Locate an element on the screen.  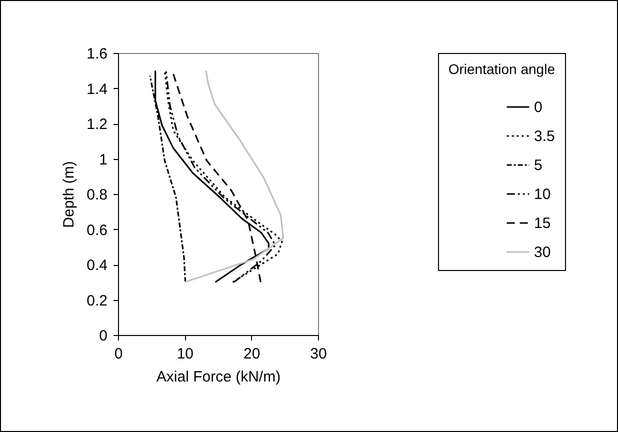
y-tick-label: 0.8 is located at coordinates (97, 195).